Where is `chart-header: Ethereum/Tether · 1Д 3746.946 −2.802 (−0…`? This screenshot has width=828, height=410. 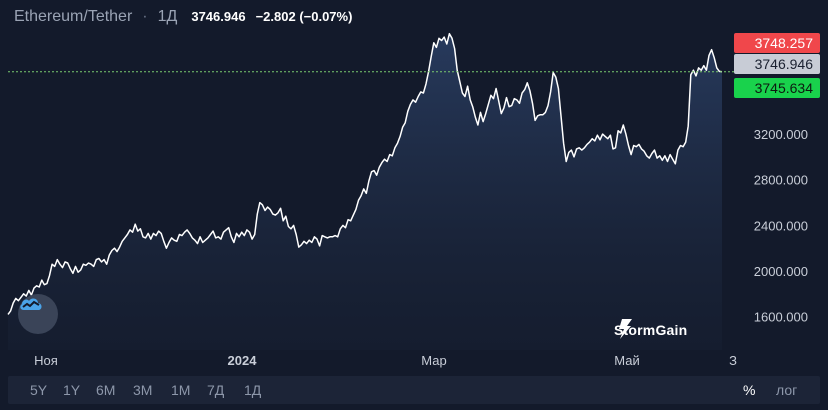
chart-header: Ethereum/Tether · 1Д 3746.946 −2.802 (−0… is located at coordinates (183, 19).